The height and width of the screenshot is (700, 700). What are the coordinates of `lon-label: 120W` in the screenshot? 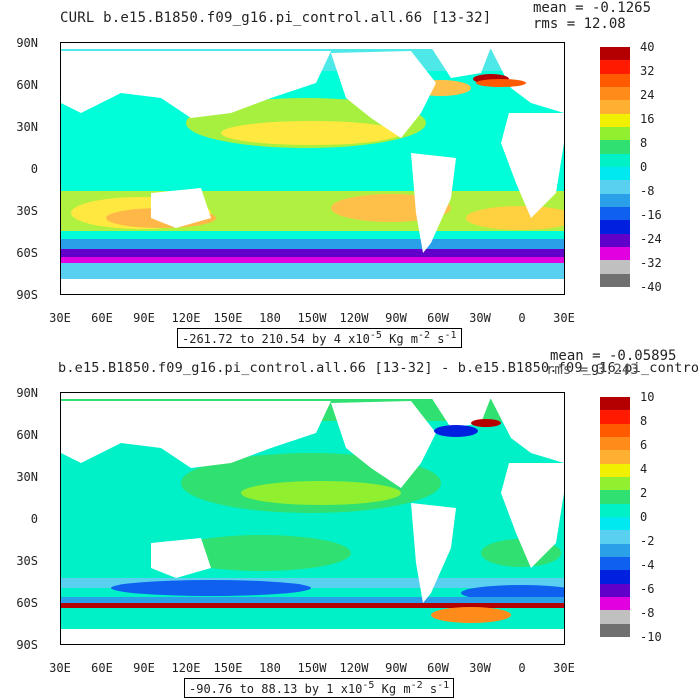 It's located at (354, 668).